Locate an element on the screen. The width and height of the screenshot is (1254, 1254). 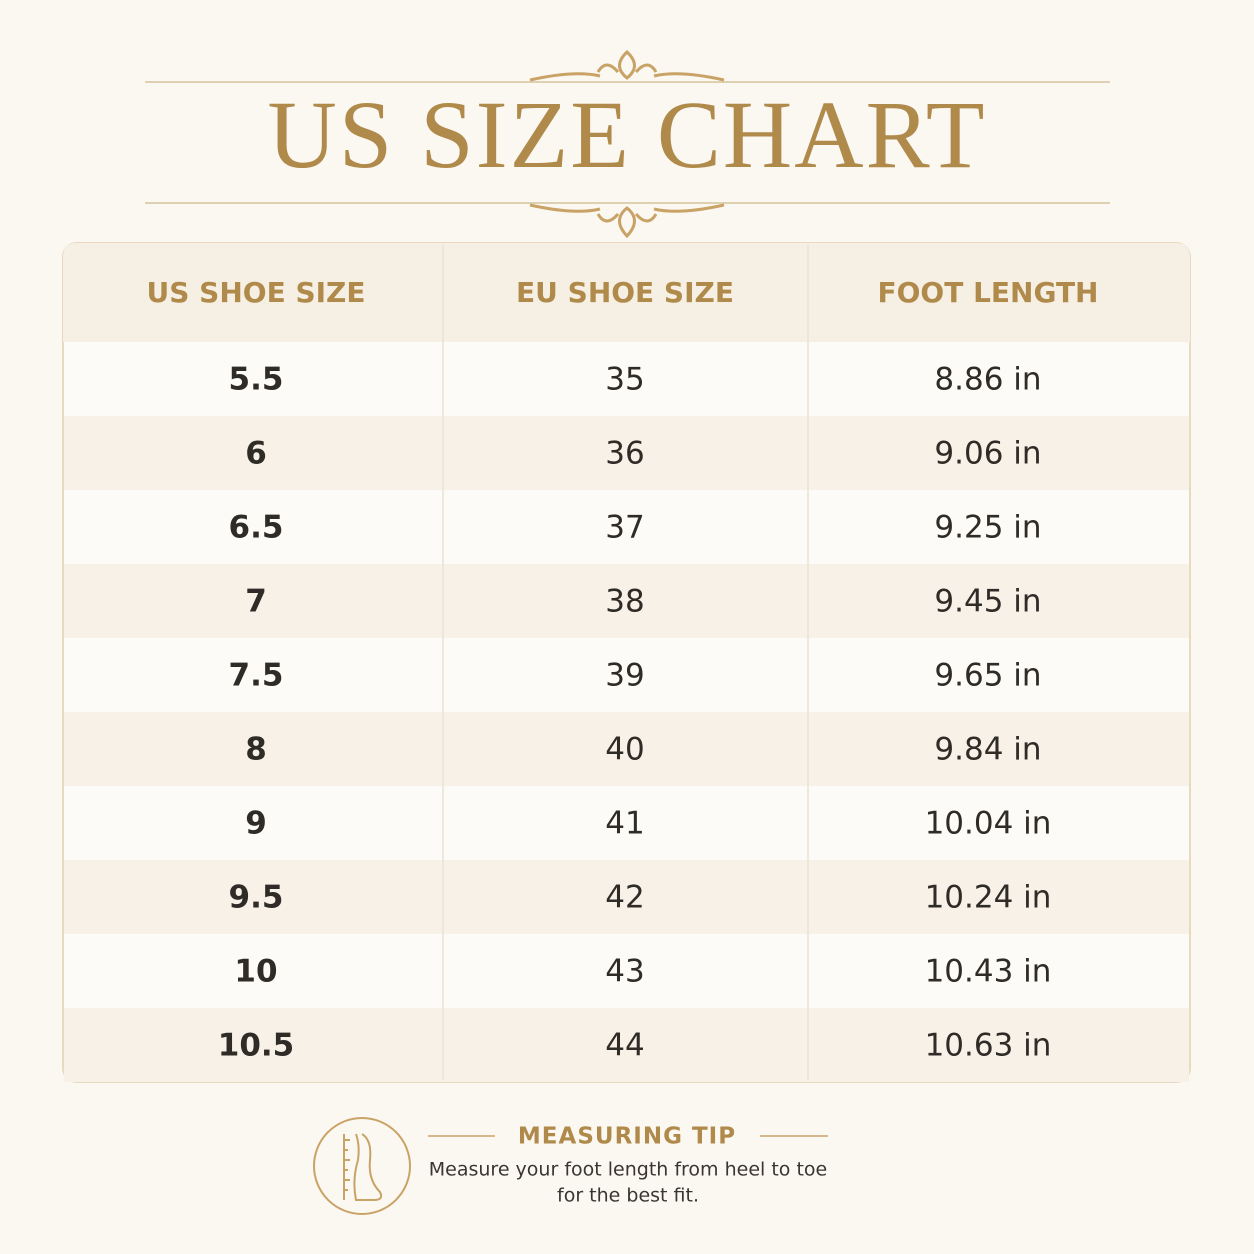
table-cell: 5.5 is located at coordinates (256, 380).